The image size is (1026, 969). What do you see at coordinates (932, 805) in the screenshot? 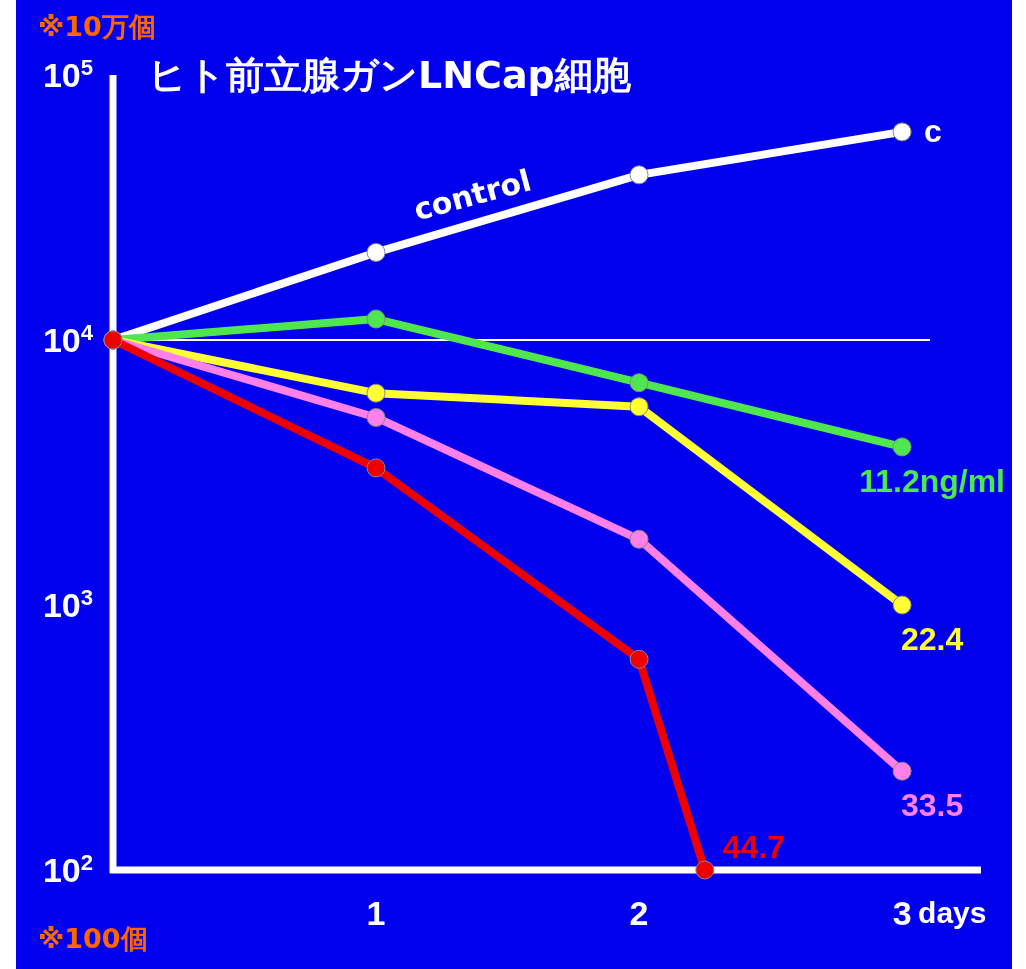
I see `series-label: 33.5` at bounding box center [932, 805].